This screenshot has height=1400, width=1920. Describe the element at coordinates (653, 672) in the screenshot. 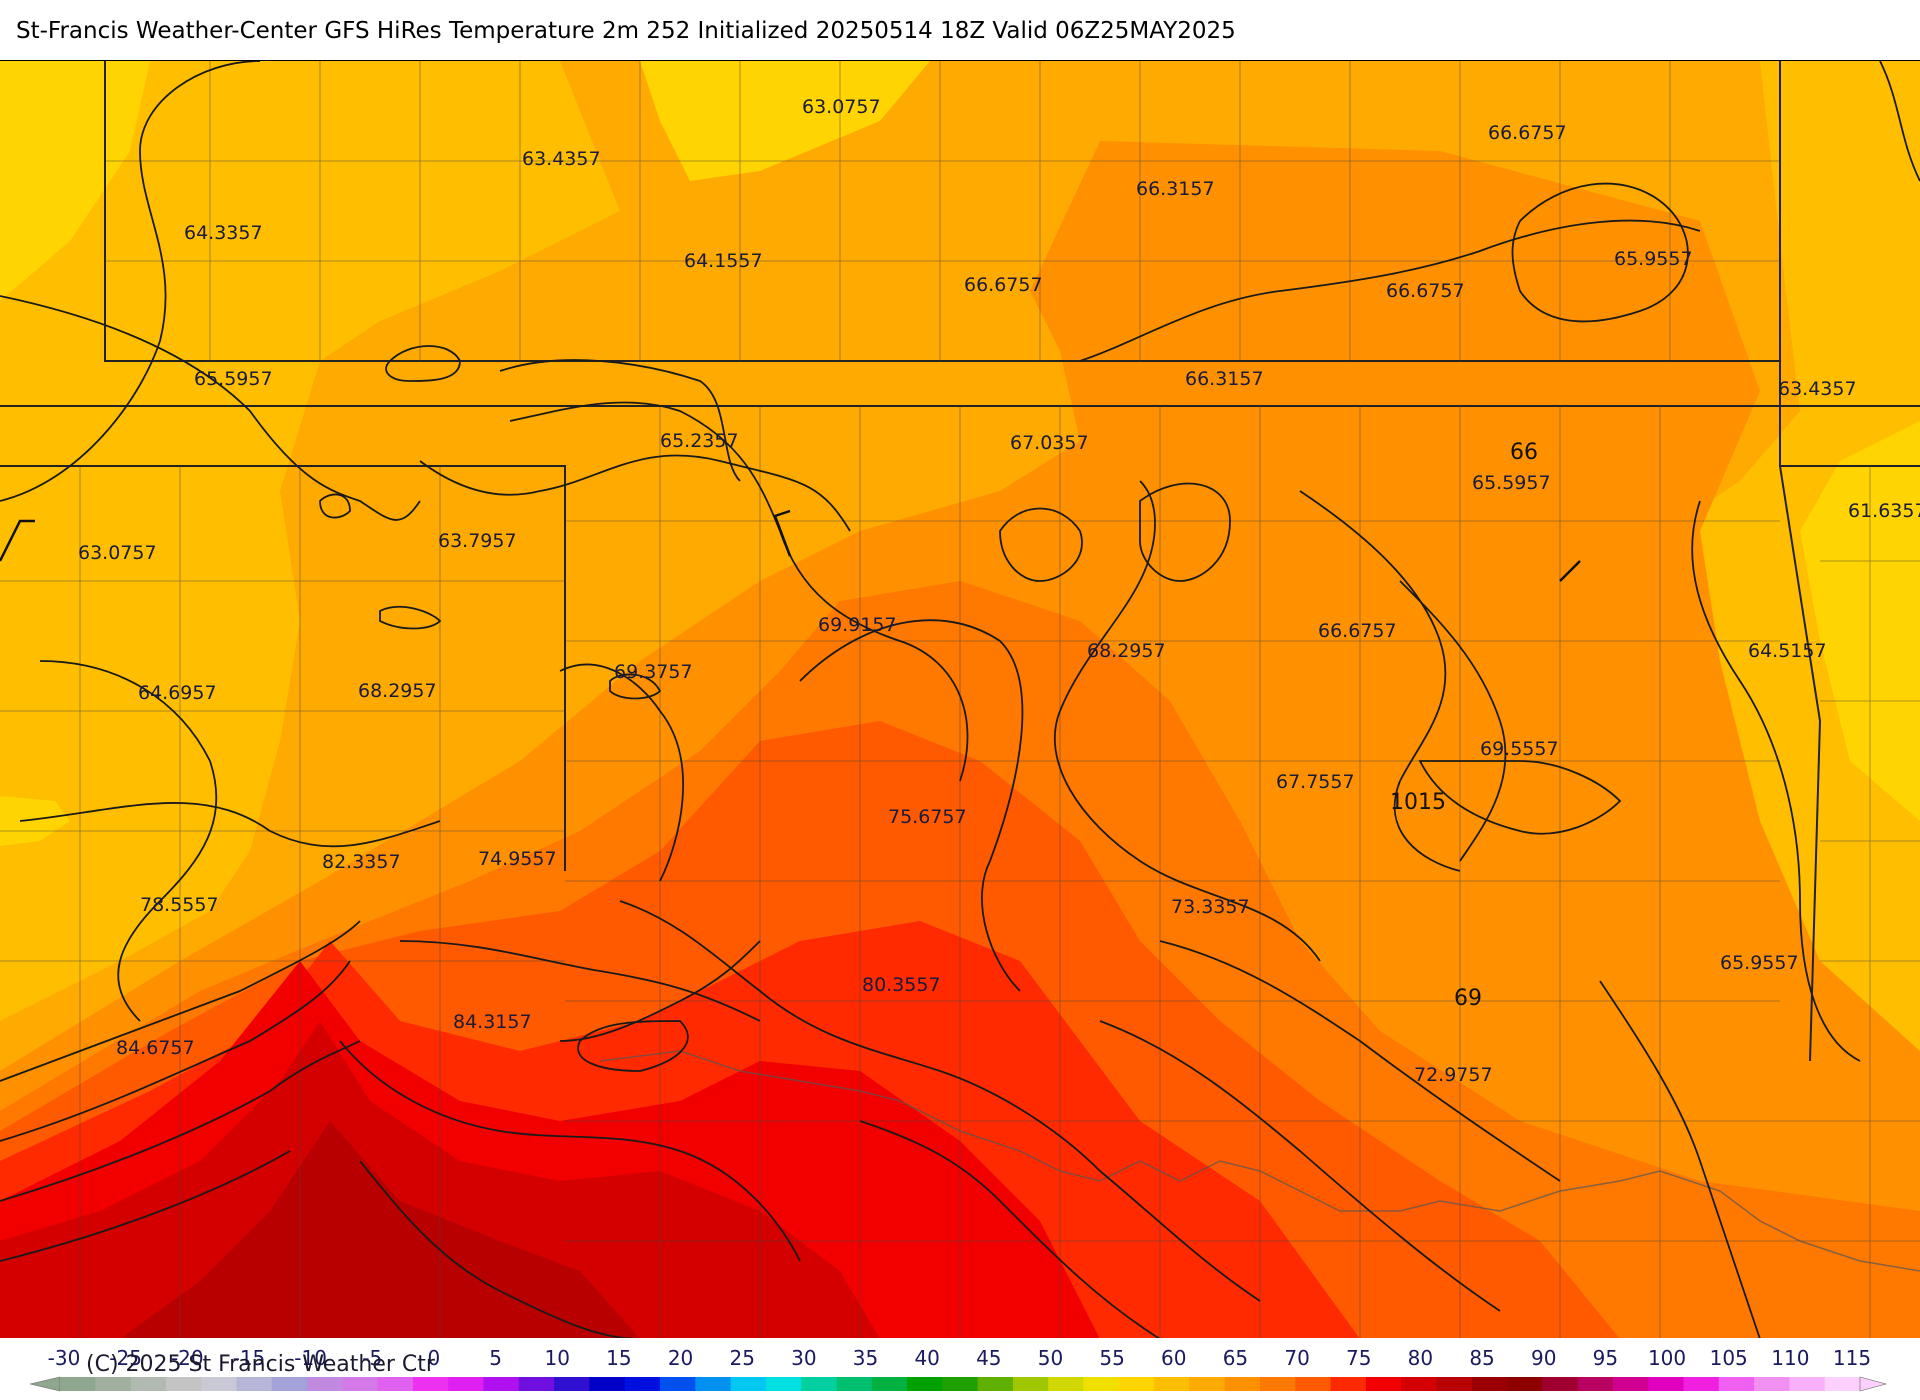

I see `value-label: 69.3757` at that location.